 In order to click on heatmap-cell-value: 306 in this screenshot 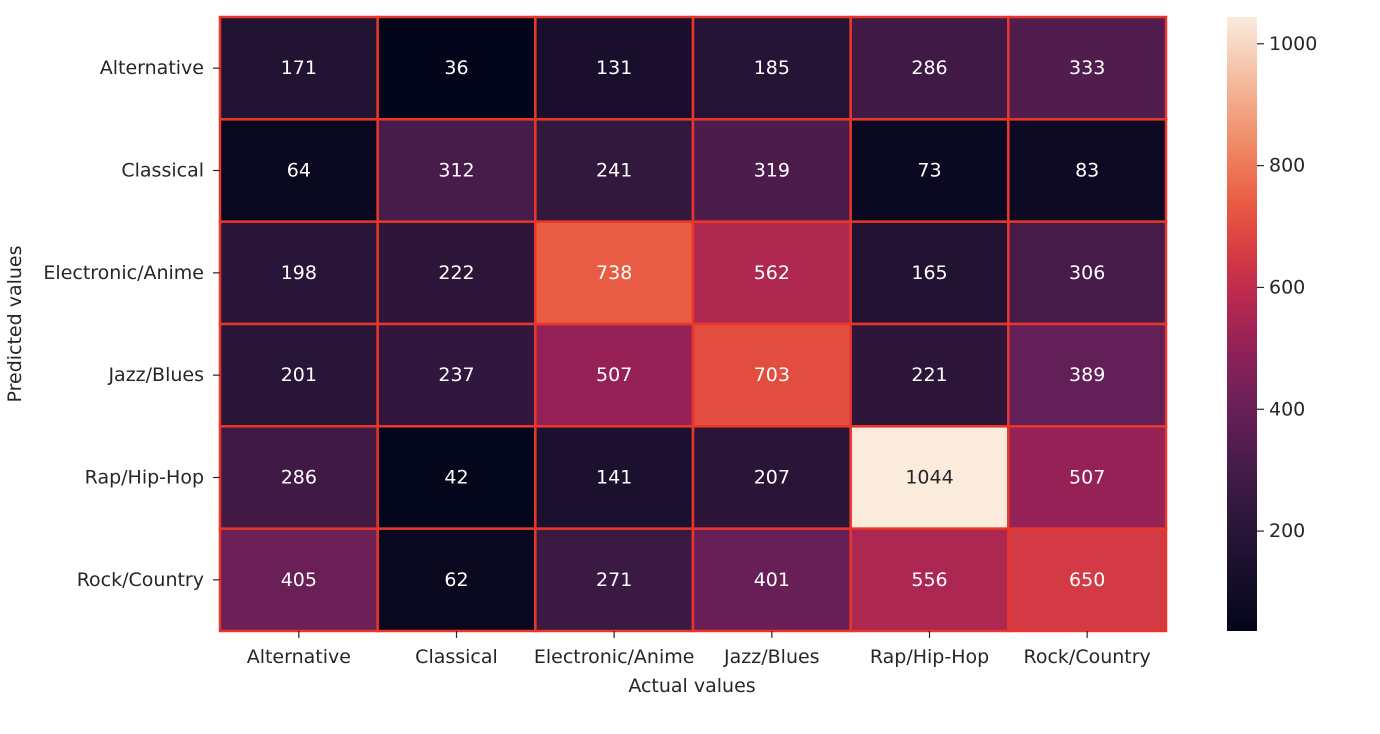, I will do `click(1087, 273)`.